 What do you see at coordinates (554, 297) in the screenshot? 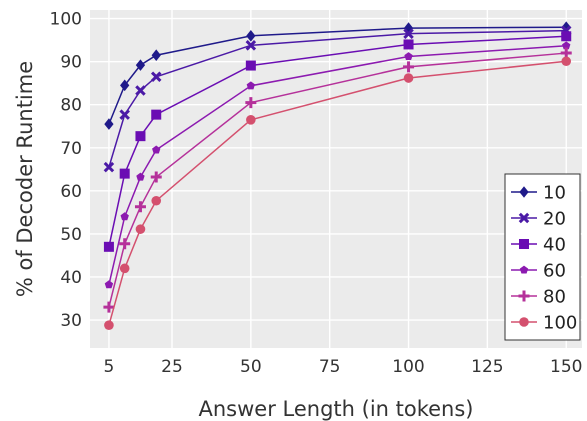
I see `legend-label: 80` at bounding box center [554, 297].